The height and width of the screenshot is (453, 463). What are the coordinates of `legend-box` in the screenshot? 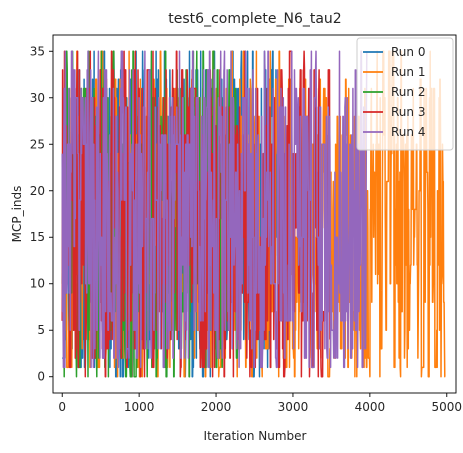 It's located at (405, 94).